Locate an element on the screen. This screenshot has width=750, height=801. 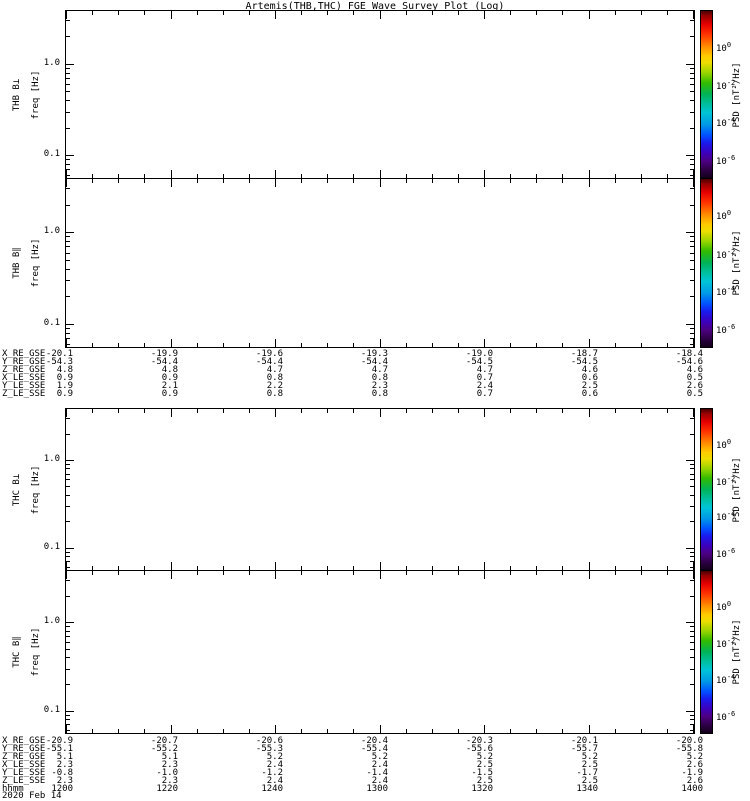
ephemeris-value: -55.2 is located at coordinates (164, 749).